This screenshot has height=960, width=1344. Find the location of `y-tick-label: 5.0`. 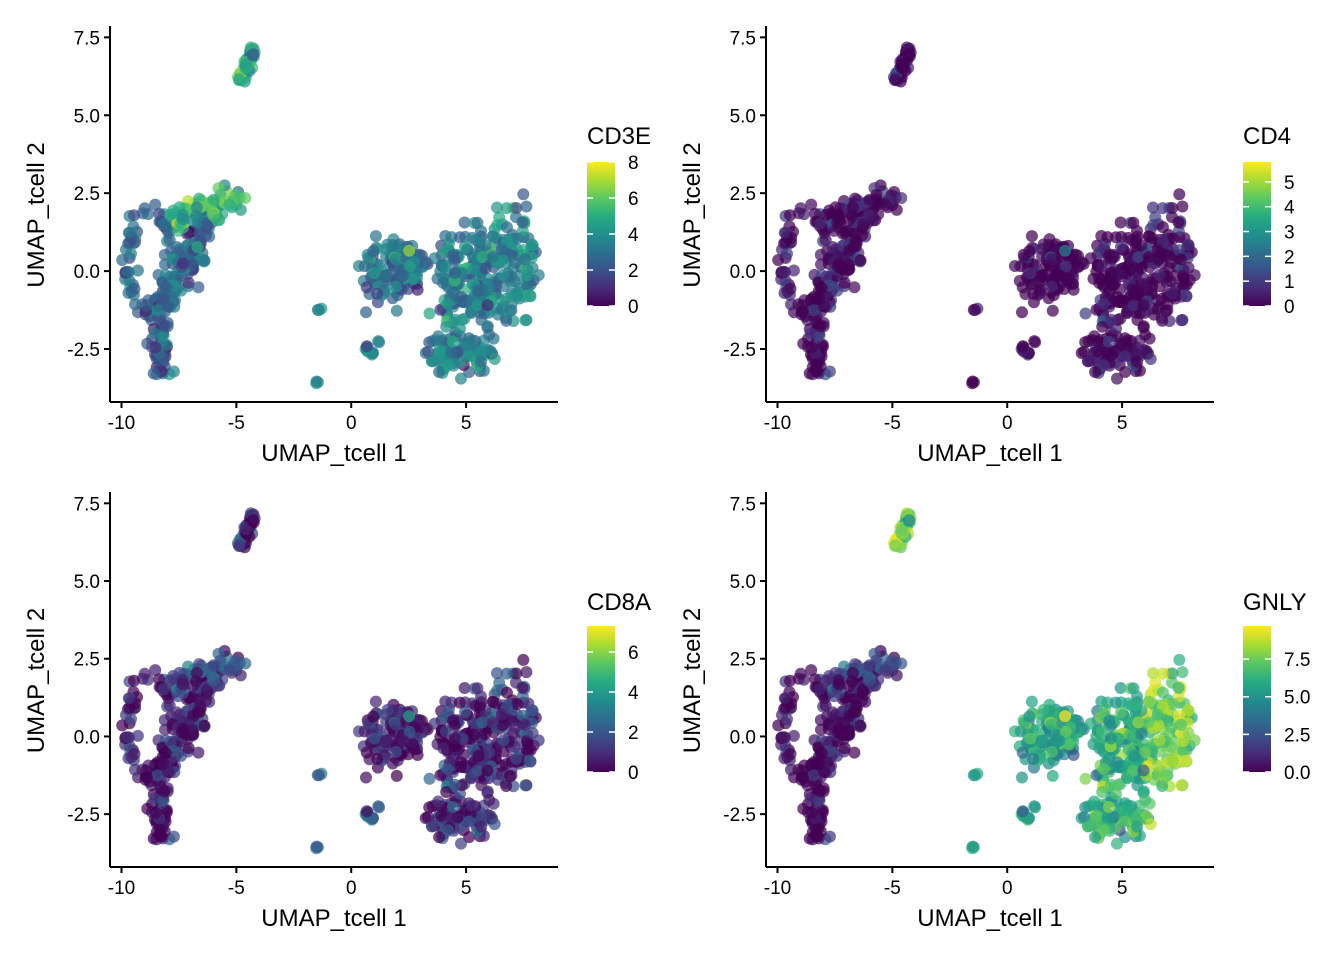

y-tick-label: 5.0 is located at coordinates (87, 582).